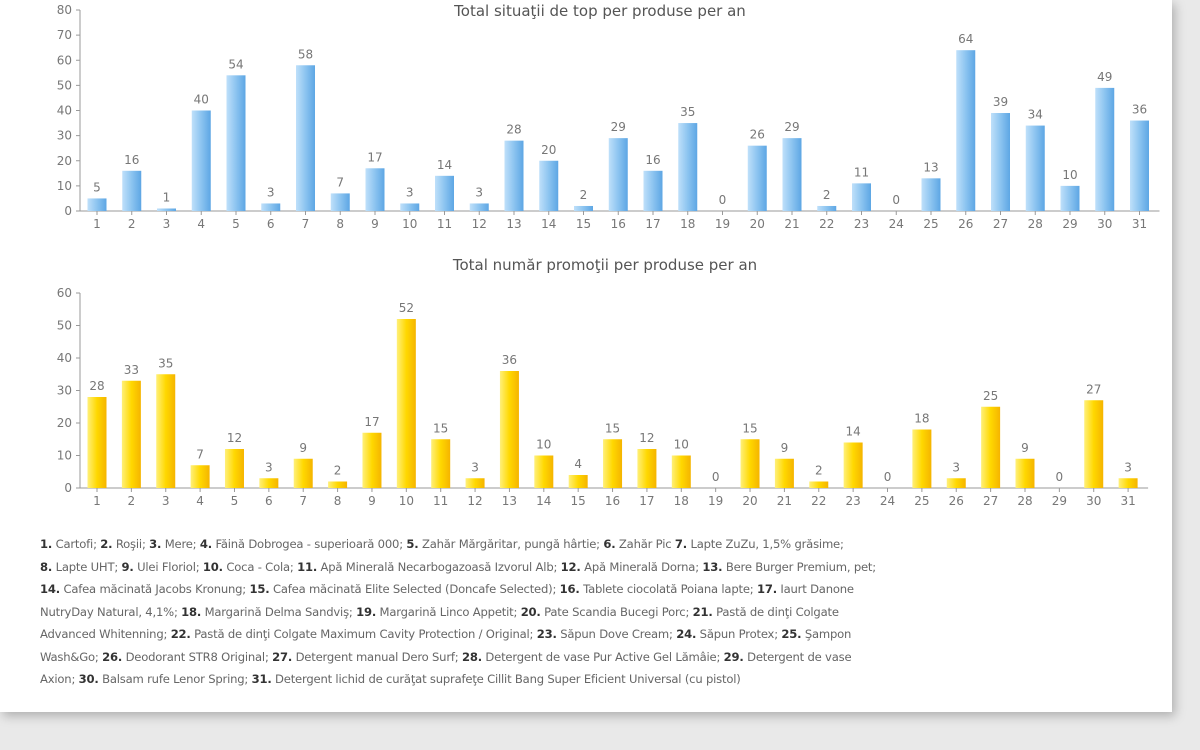 The image size is (1200, 750). What do you see at coordinates (479, 224) in the screenshot?
I see `x-tick-label: 12` at bounding box center [479, 224].